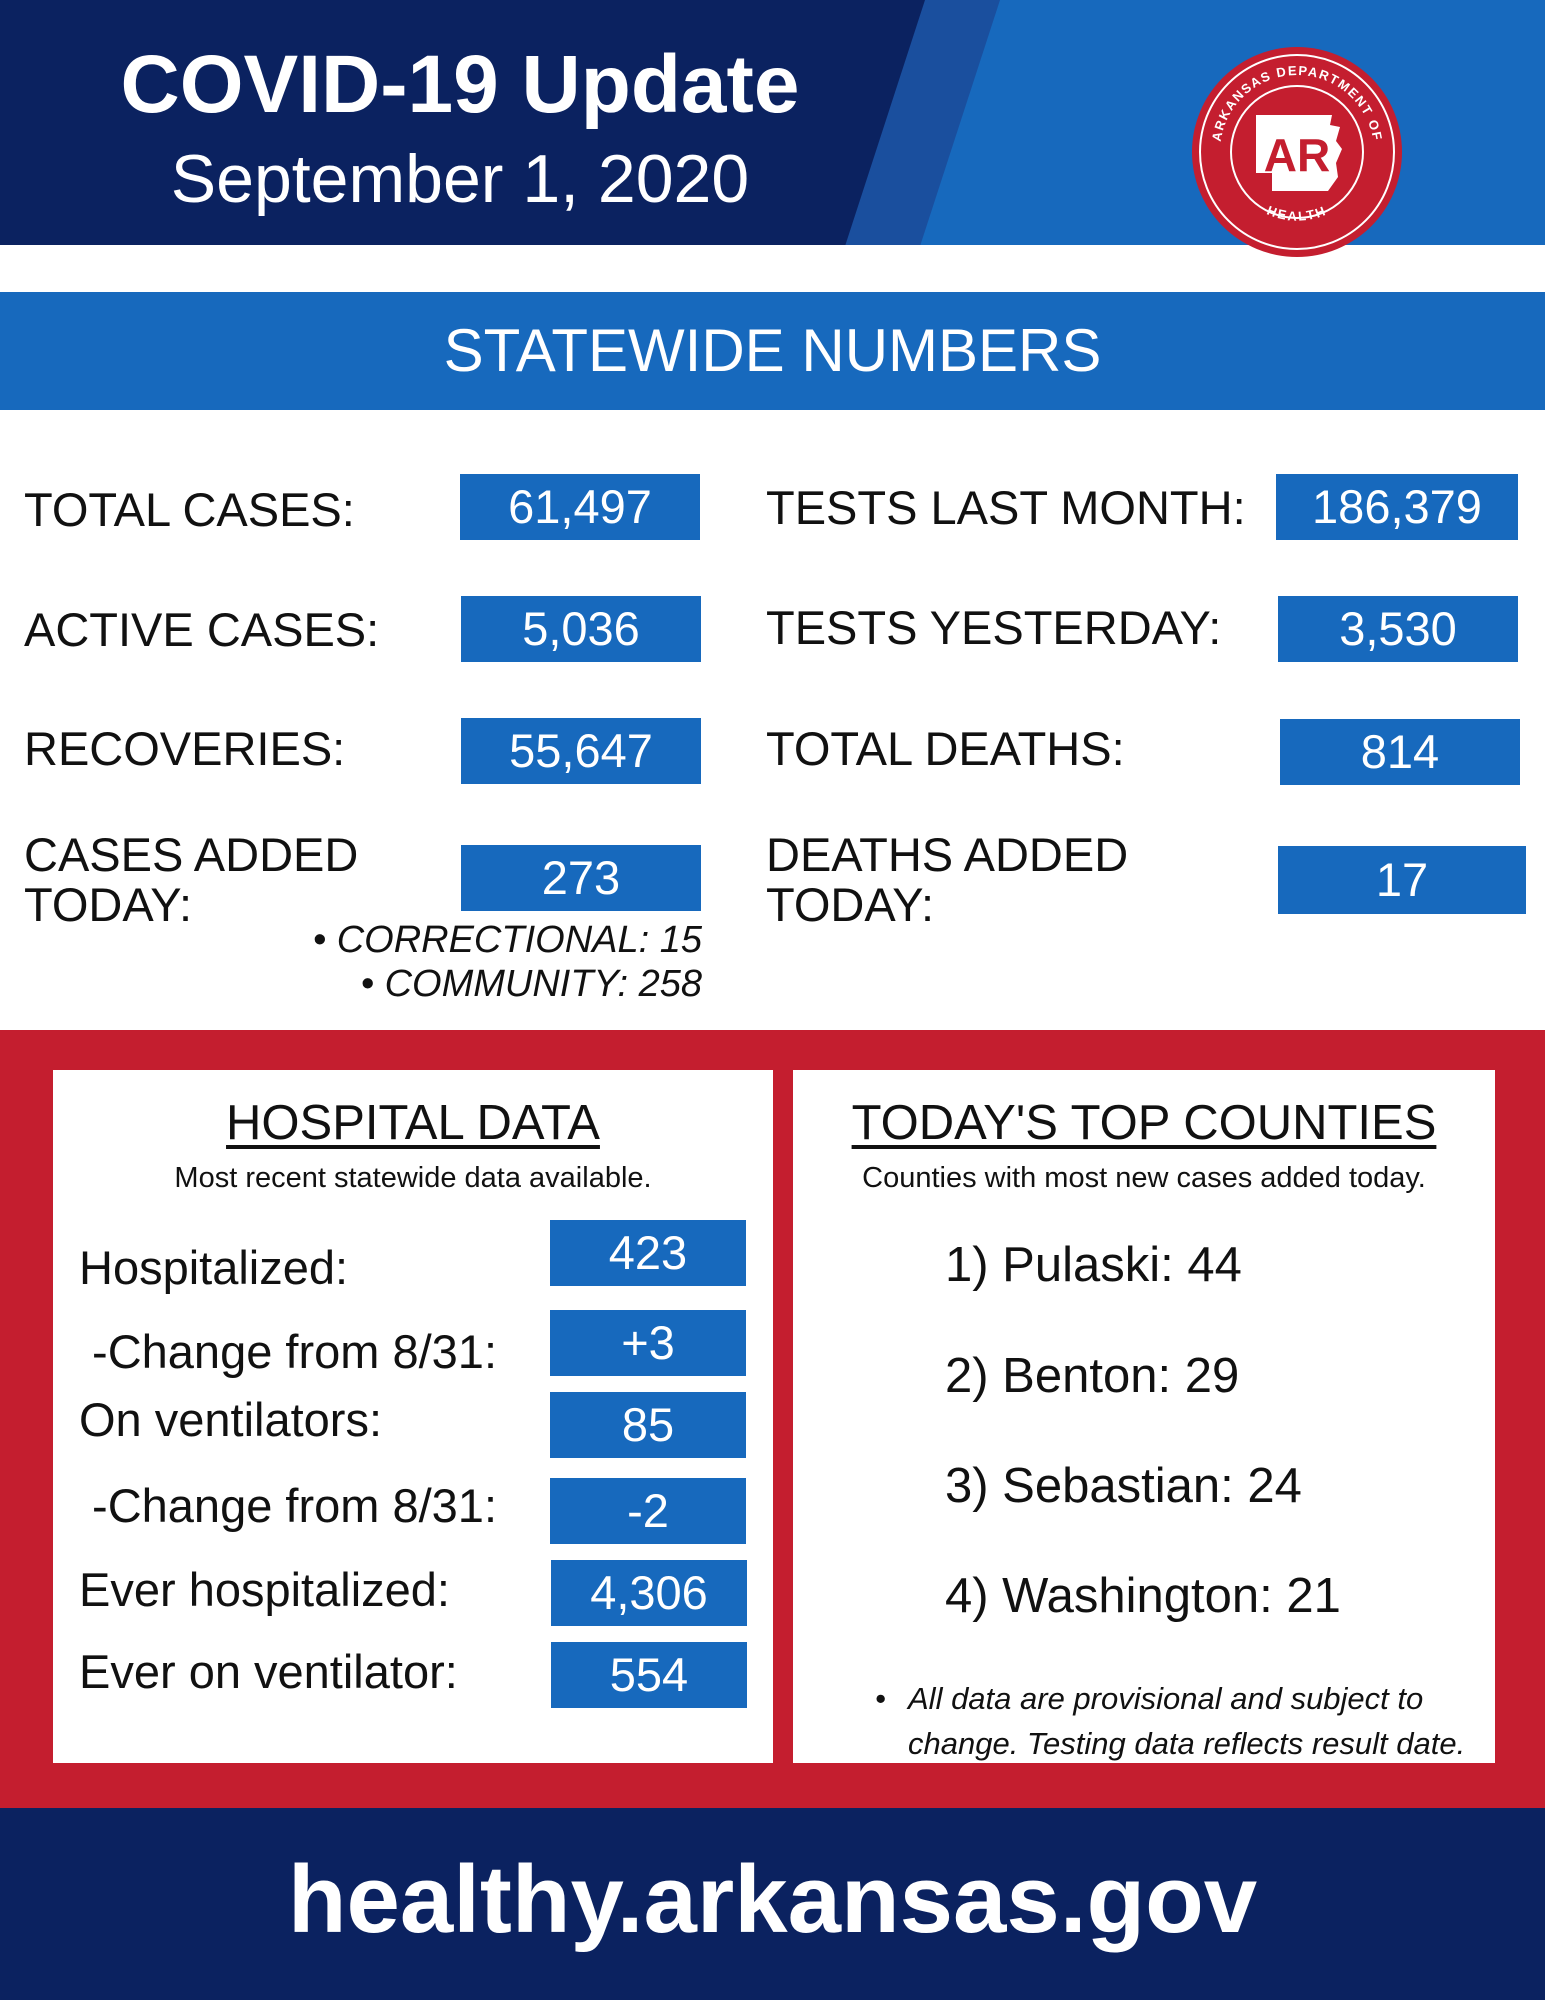 The height and width of the screenshot is (2000, 1545). I want to click on active-cases-value: 5,036, so click(581, 629).